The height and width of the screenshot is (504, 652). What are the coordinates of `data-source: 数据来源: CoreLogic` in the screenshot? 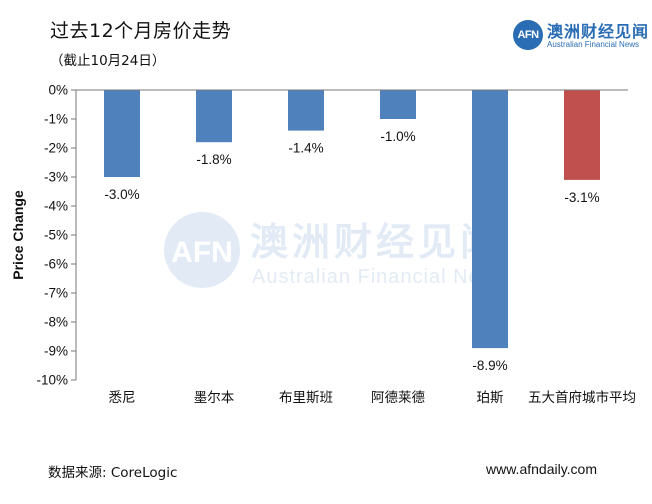 It's located at (113, 473).